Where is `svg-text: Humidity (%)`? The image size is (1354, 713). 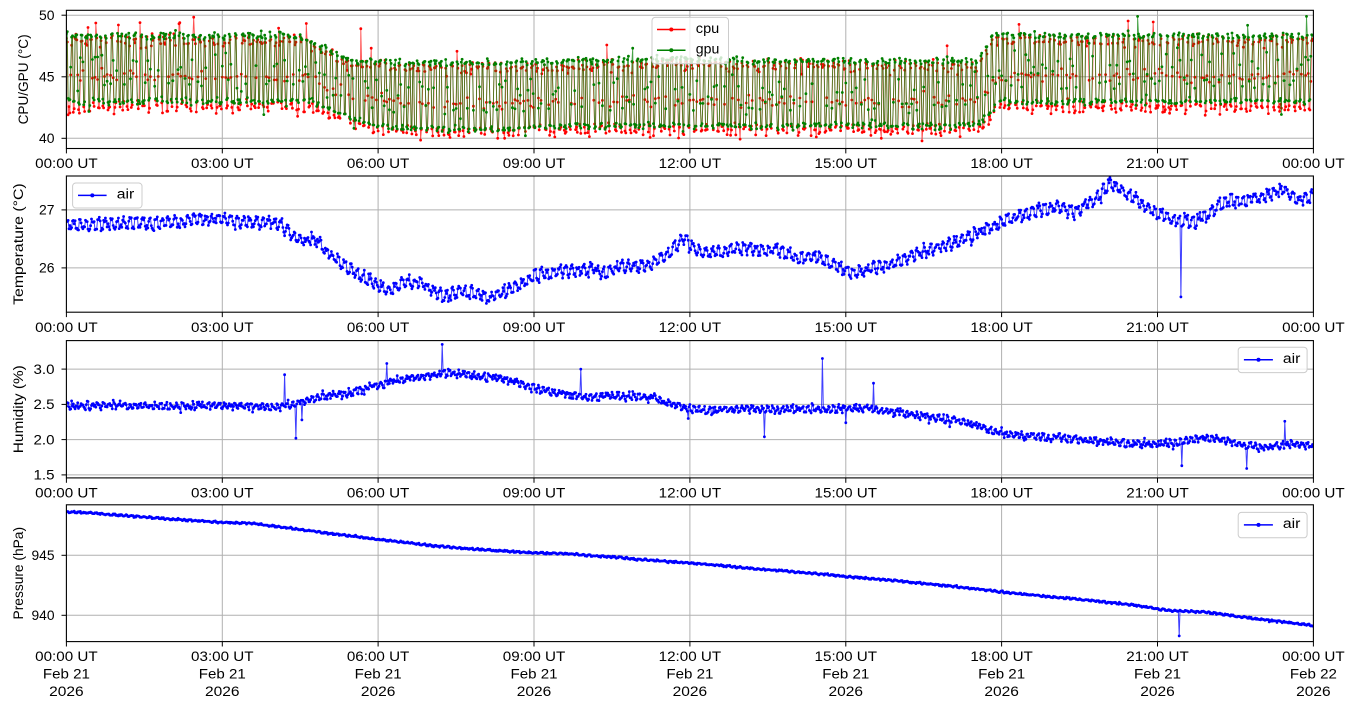 svg-text: Humidity (%) is located at coordinates (18, 409).